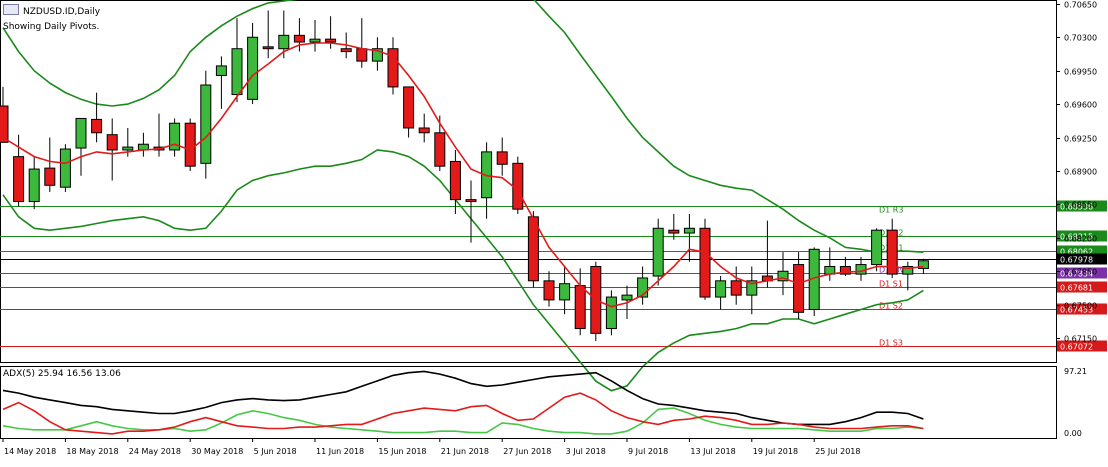 The width and height of the screenshot is (1108, 467). Describe the element at coordinates (891, 306) in the screenshot. I see `pivot-label: D1 S2` at that location.